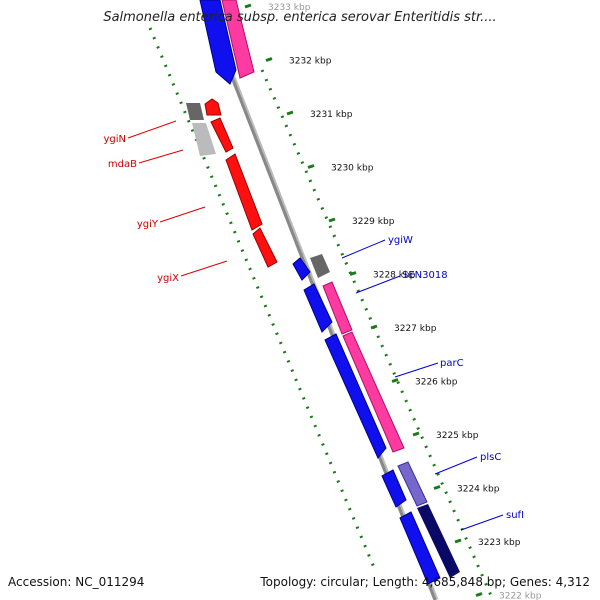 The height and width of the screenshot is (600, 600). I want to click on label-line-SEN3018, so click(378, 284).